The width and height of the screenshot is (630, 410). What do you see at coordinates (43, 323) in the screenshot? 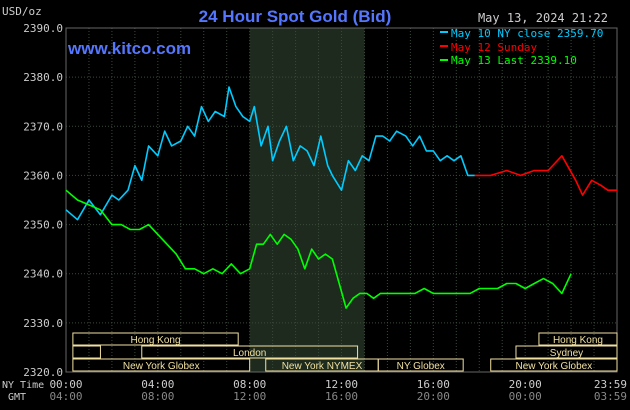
I see `y-tick-label: 2330.0` at bounding box center [43, 323].